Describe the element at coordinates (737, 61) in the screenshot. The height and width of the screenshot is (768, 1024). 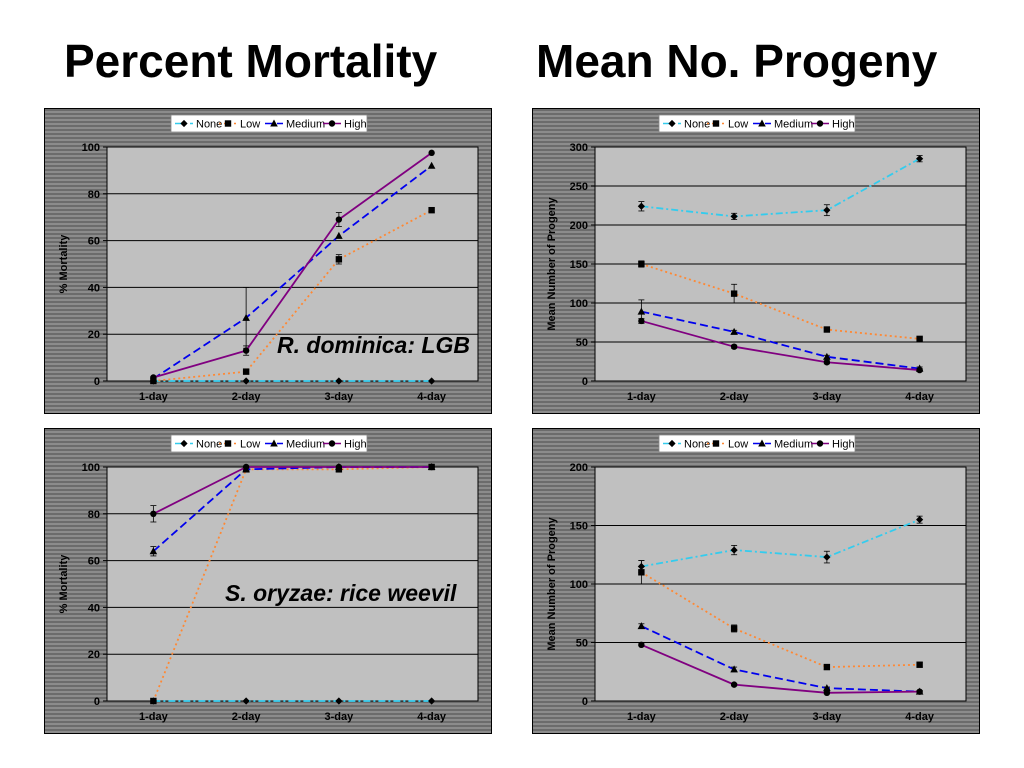
I see `mean-progeny-heading: Mean No. Progeny` at that location.